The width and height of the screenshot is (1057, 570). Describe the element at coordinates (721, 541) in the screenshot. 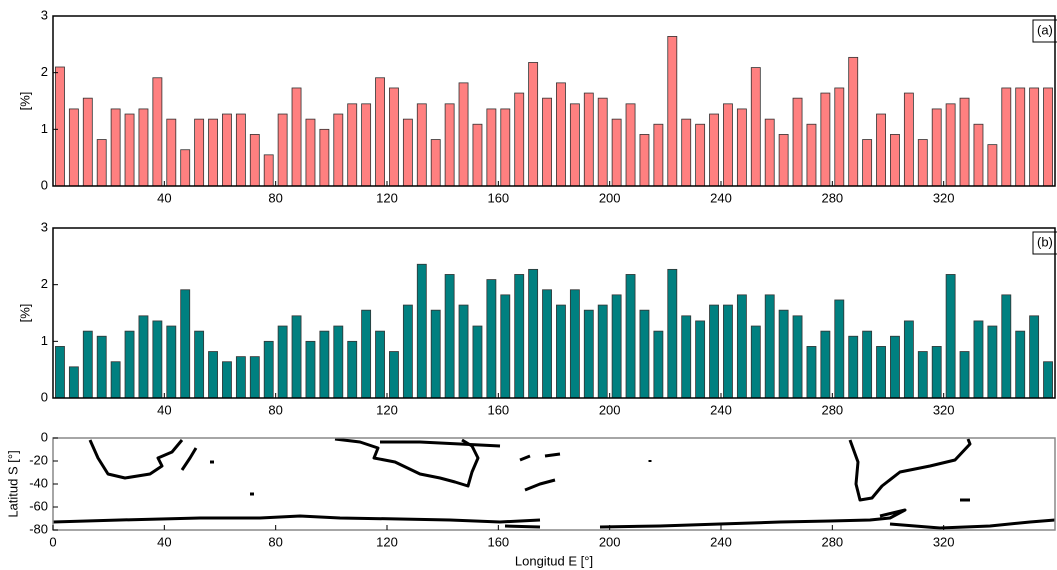

I see `x-tick-label: 240` at that location.